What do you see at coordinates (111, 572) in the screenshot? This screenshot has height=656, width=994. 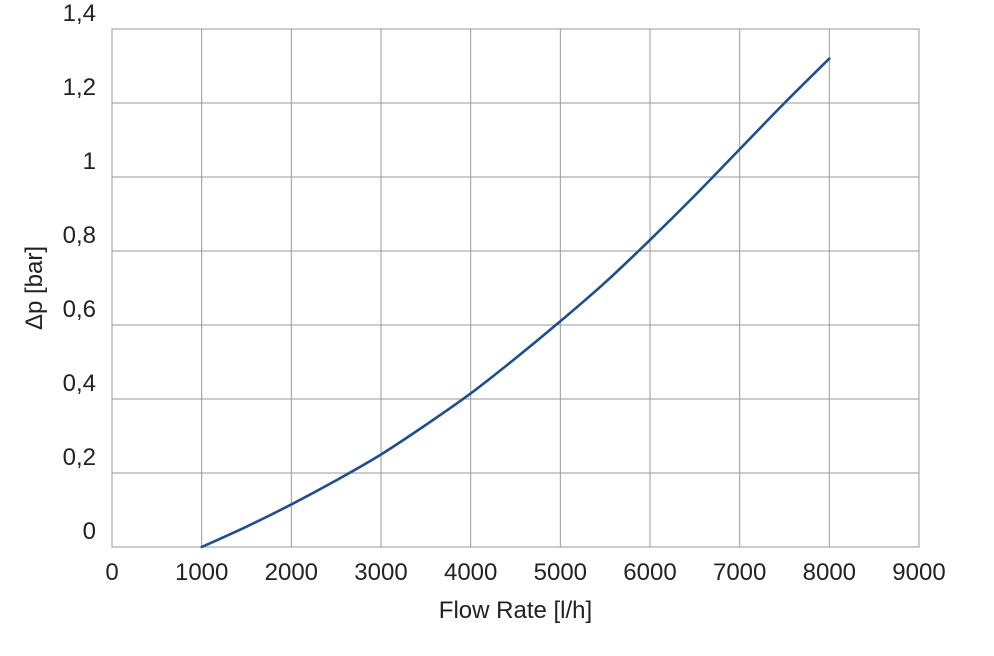 I see `x-tick-label: 0` at bounding box center [111, 572].